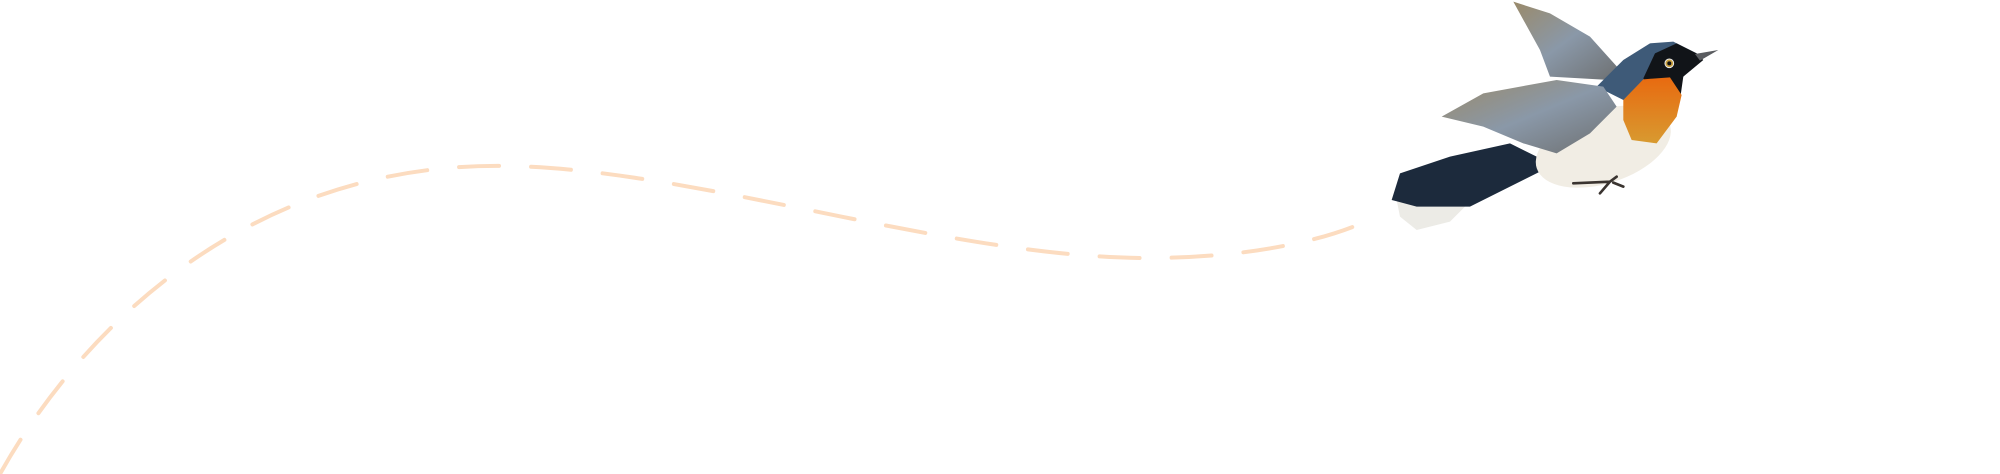  I want to click on beak, so click(1706, 55).